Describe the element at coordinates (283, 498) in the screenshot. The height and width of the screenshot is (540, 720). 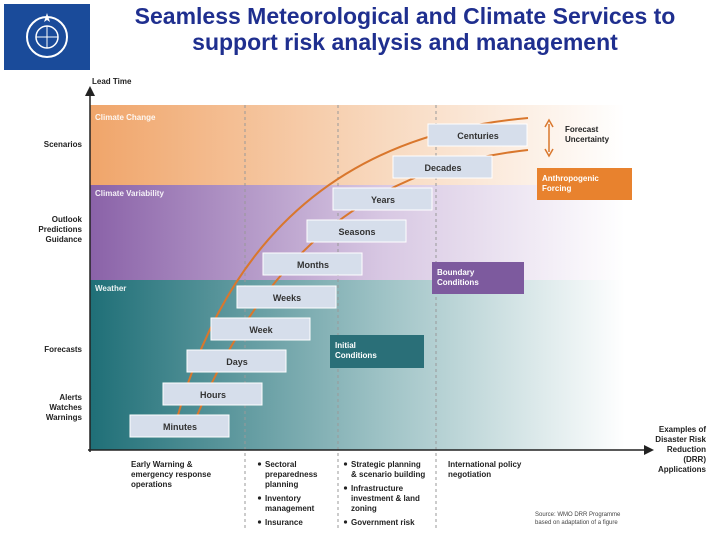
I see `application-text: Inventory` at that location.